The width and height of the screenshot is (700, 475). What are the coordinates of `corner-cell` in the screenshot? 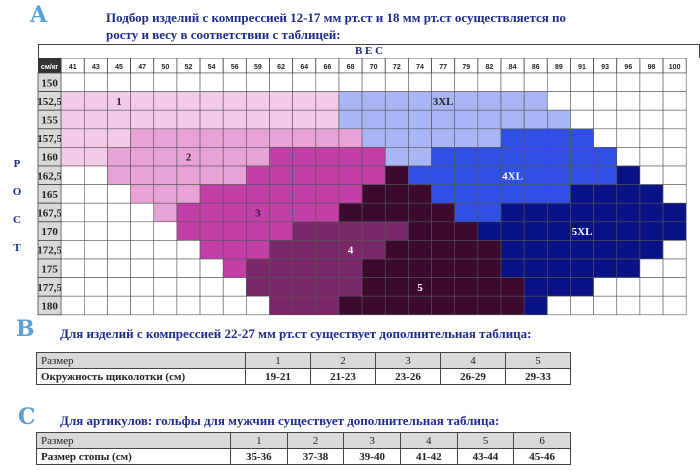 It's located at (50, 65).